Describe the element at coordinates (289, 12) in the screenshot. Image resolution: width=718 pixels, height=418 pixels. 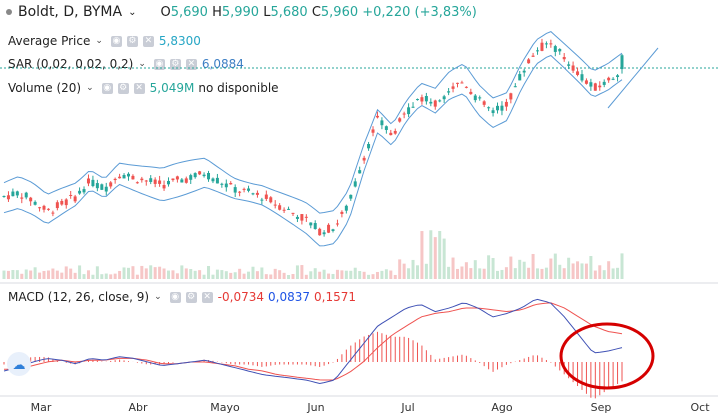
I see `low-value: 5,680` at that location.